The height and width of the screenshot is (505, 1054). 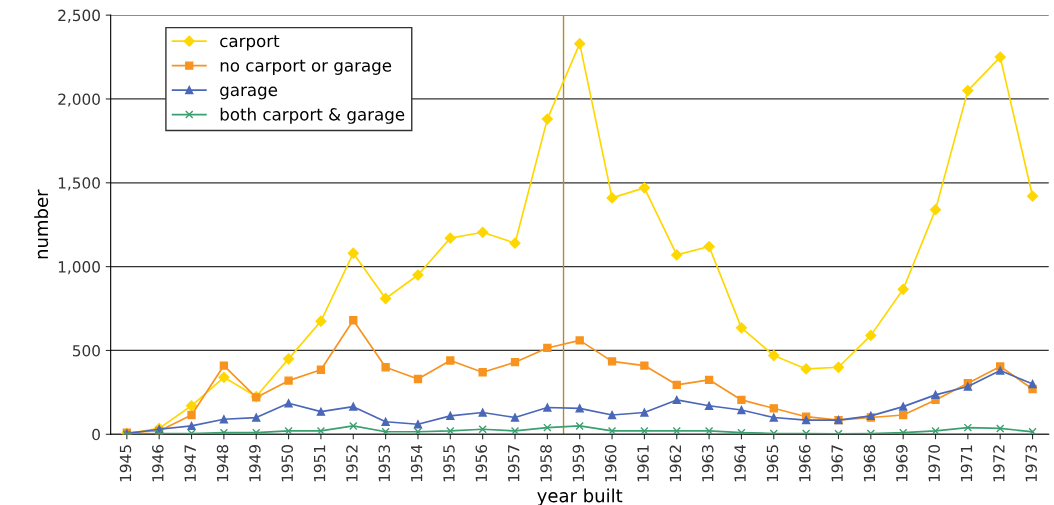 What do you see at coordinates (416, 463) in the screenshot?
I see `x-tick-label: 1954` at bounding box center [416, 463].